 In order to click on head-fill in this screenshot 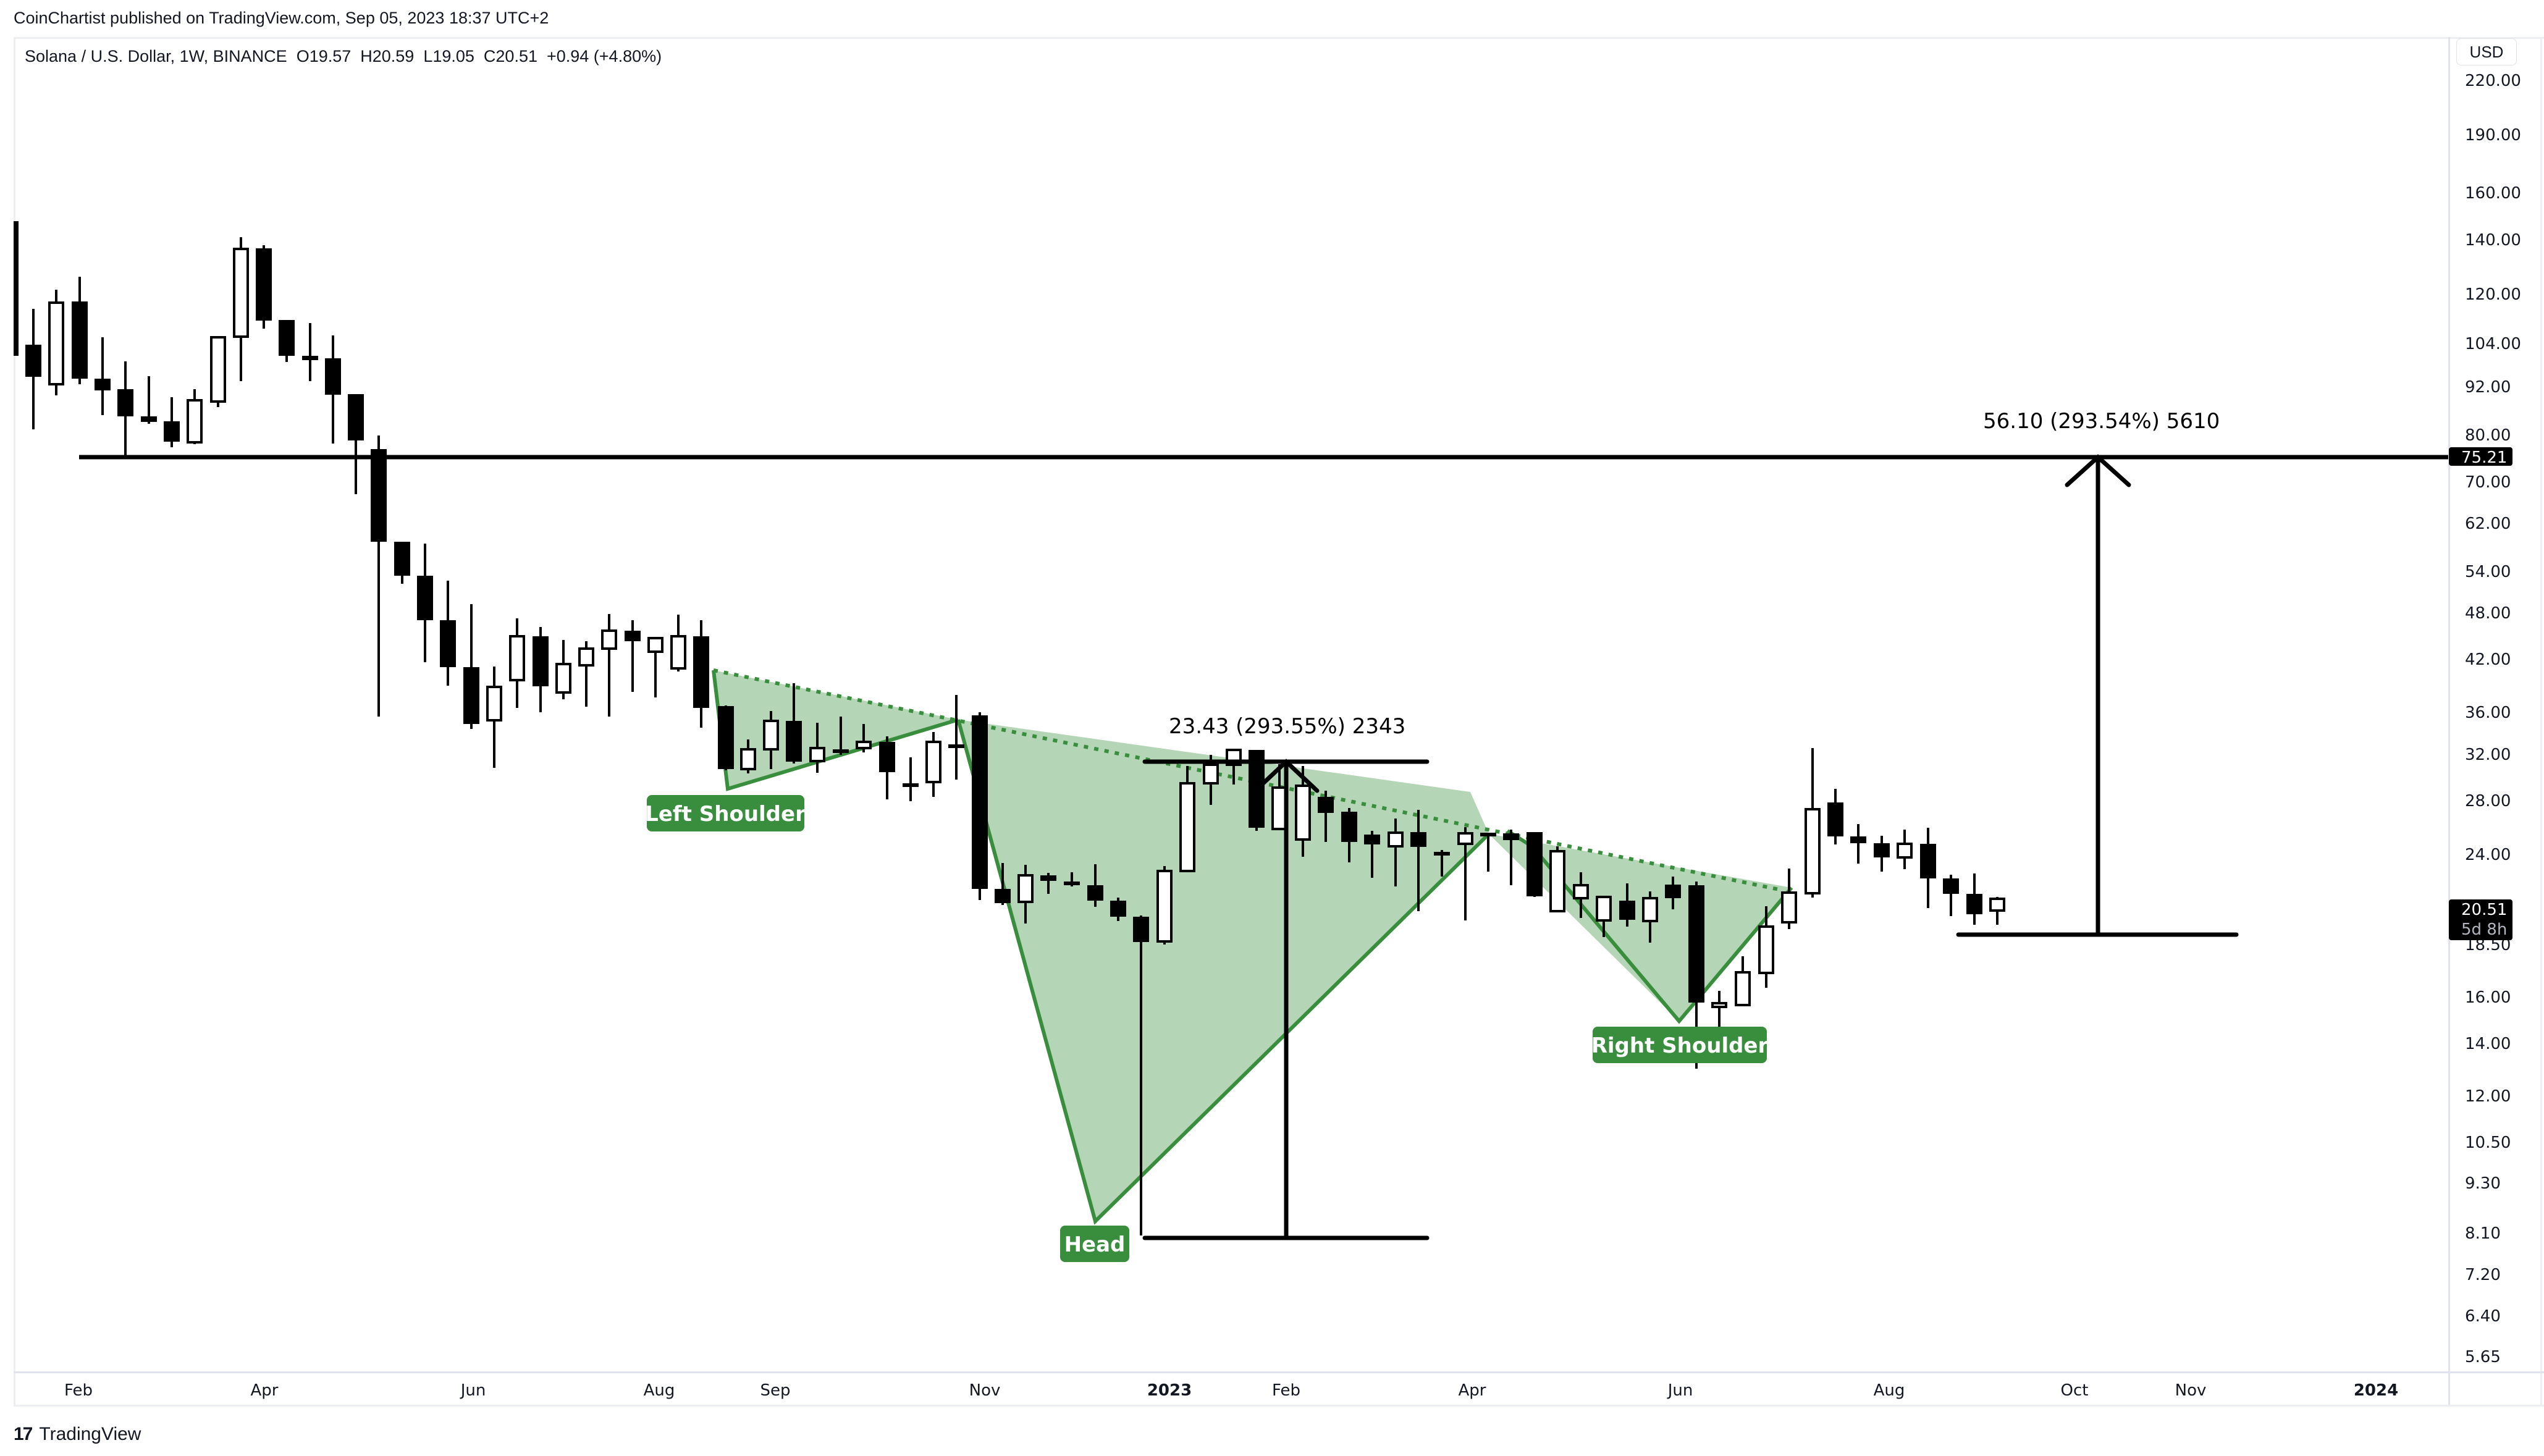, I will do `click(1223, 970)`.